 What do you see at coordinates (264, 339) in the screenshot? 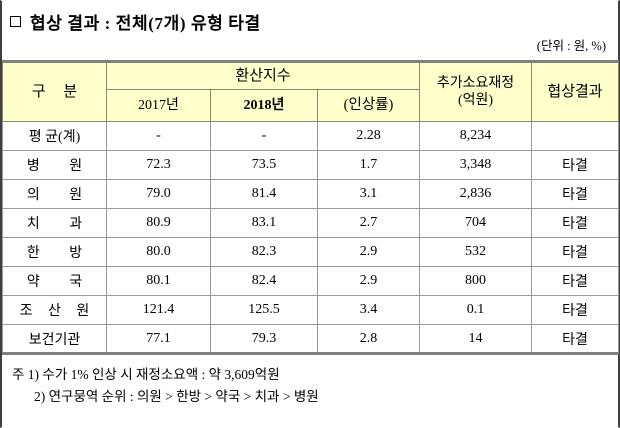
I see `cell-2018: 79.3` at bounding box center [264, 339].